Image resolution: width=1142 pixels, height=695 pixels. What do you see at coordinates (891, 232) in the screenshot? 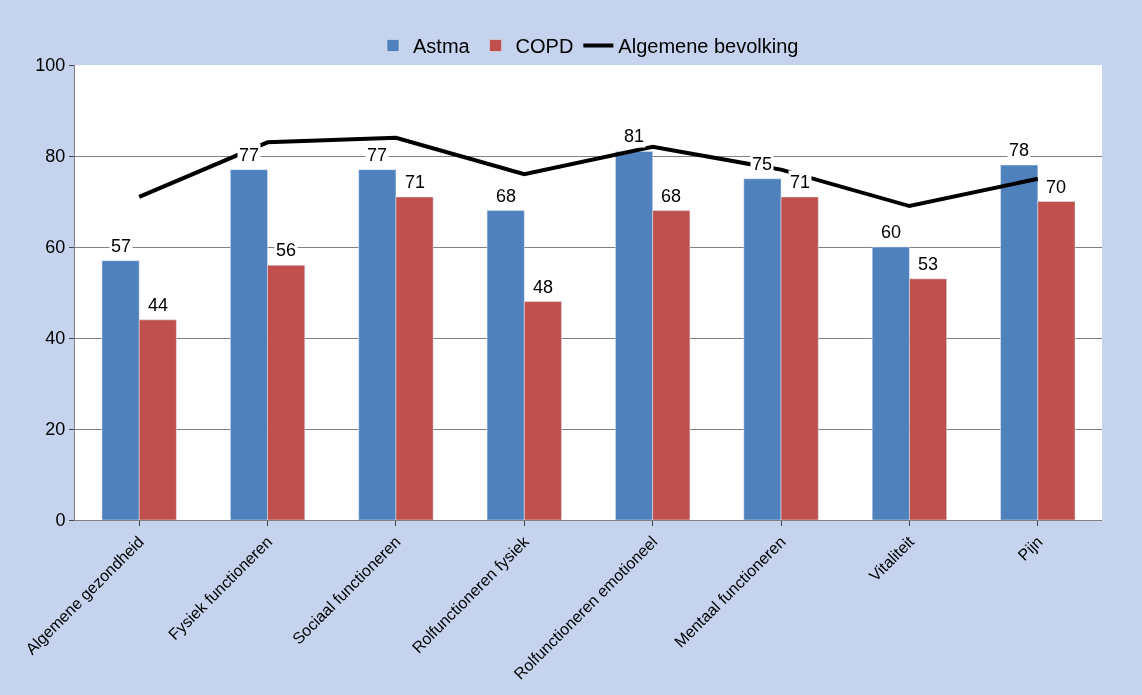
I see `data-label: 60` at bounding box center [891, 232].